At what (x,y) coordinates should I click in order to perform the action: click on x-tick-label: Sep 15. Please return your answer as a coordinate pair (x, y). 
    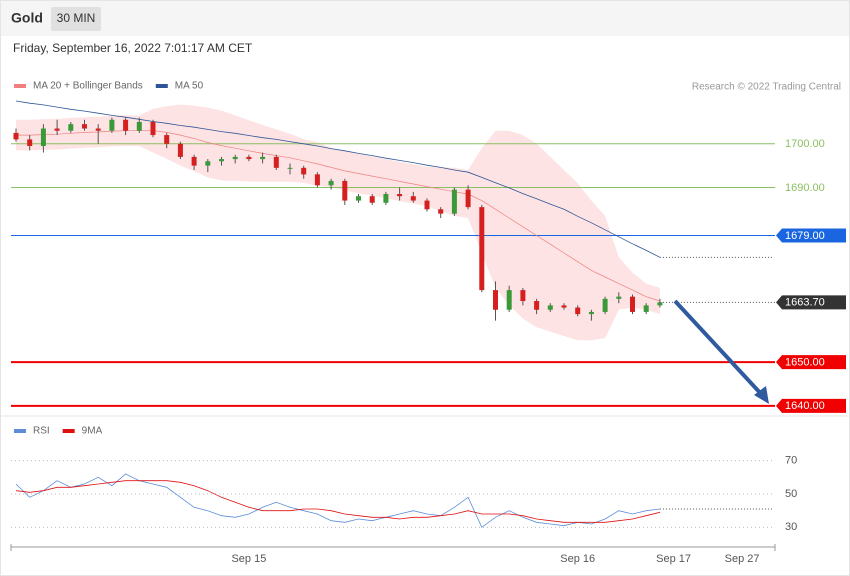
    Looking at the image, I should click on (248, 559).